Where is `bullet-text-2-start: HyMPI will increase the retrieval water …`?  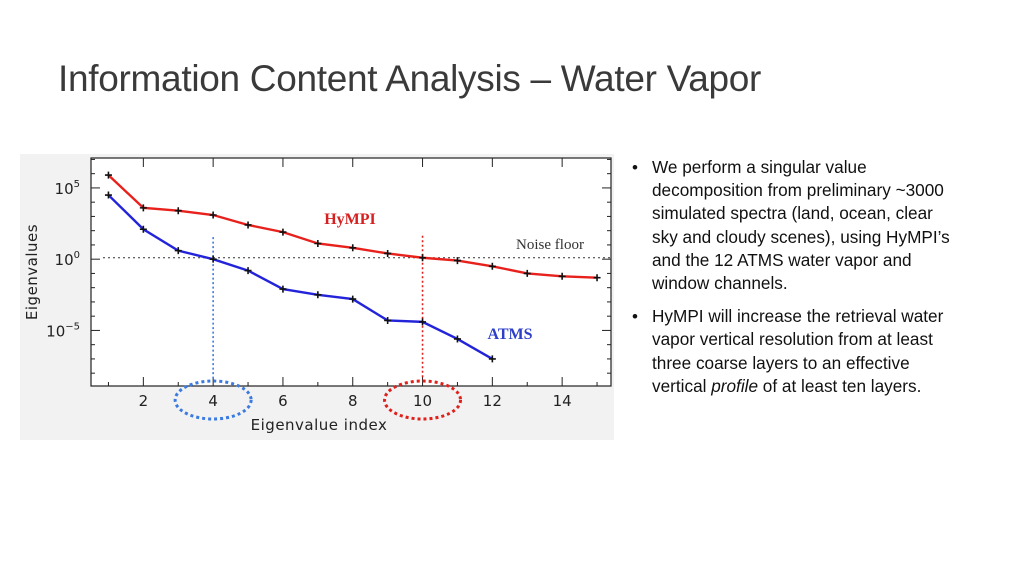
bullet-text-2-start: HyMPI will increase the retrieval water … is located at coordinates (798, 351).